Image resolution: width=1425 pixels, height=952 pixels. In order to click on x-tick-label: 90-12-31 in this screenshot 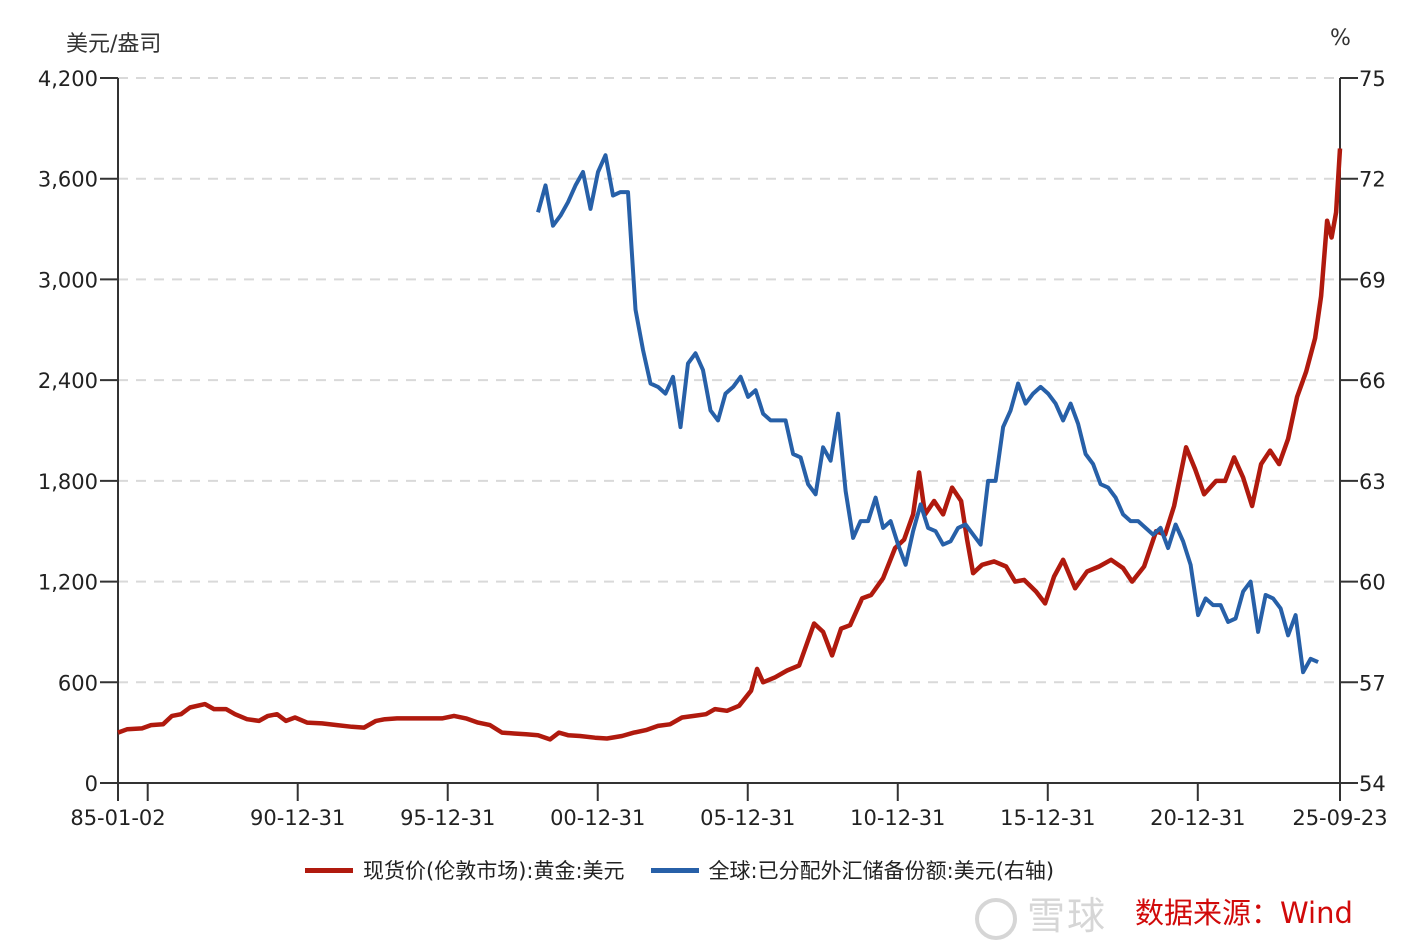, I will do `click(297, 818)`.